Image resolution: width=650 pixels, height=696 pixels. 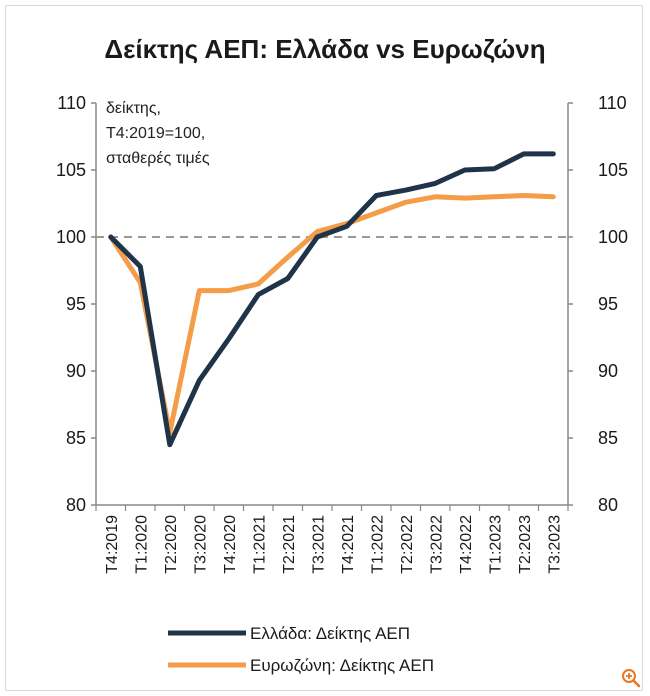 What do you see at coordinates (158, 158) in the screenshot?
I see `note-line: σταθερές τιμές` at bounding box center [158, 158].